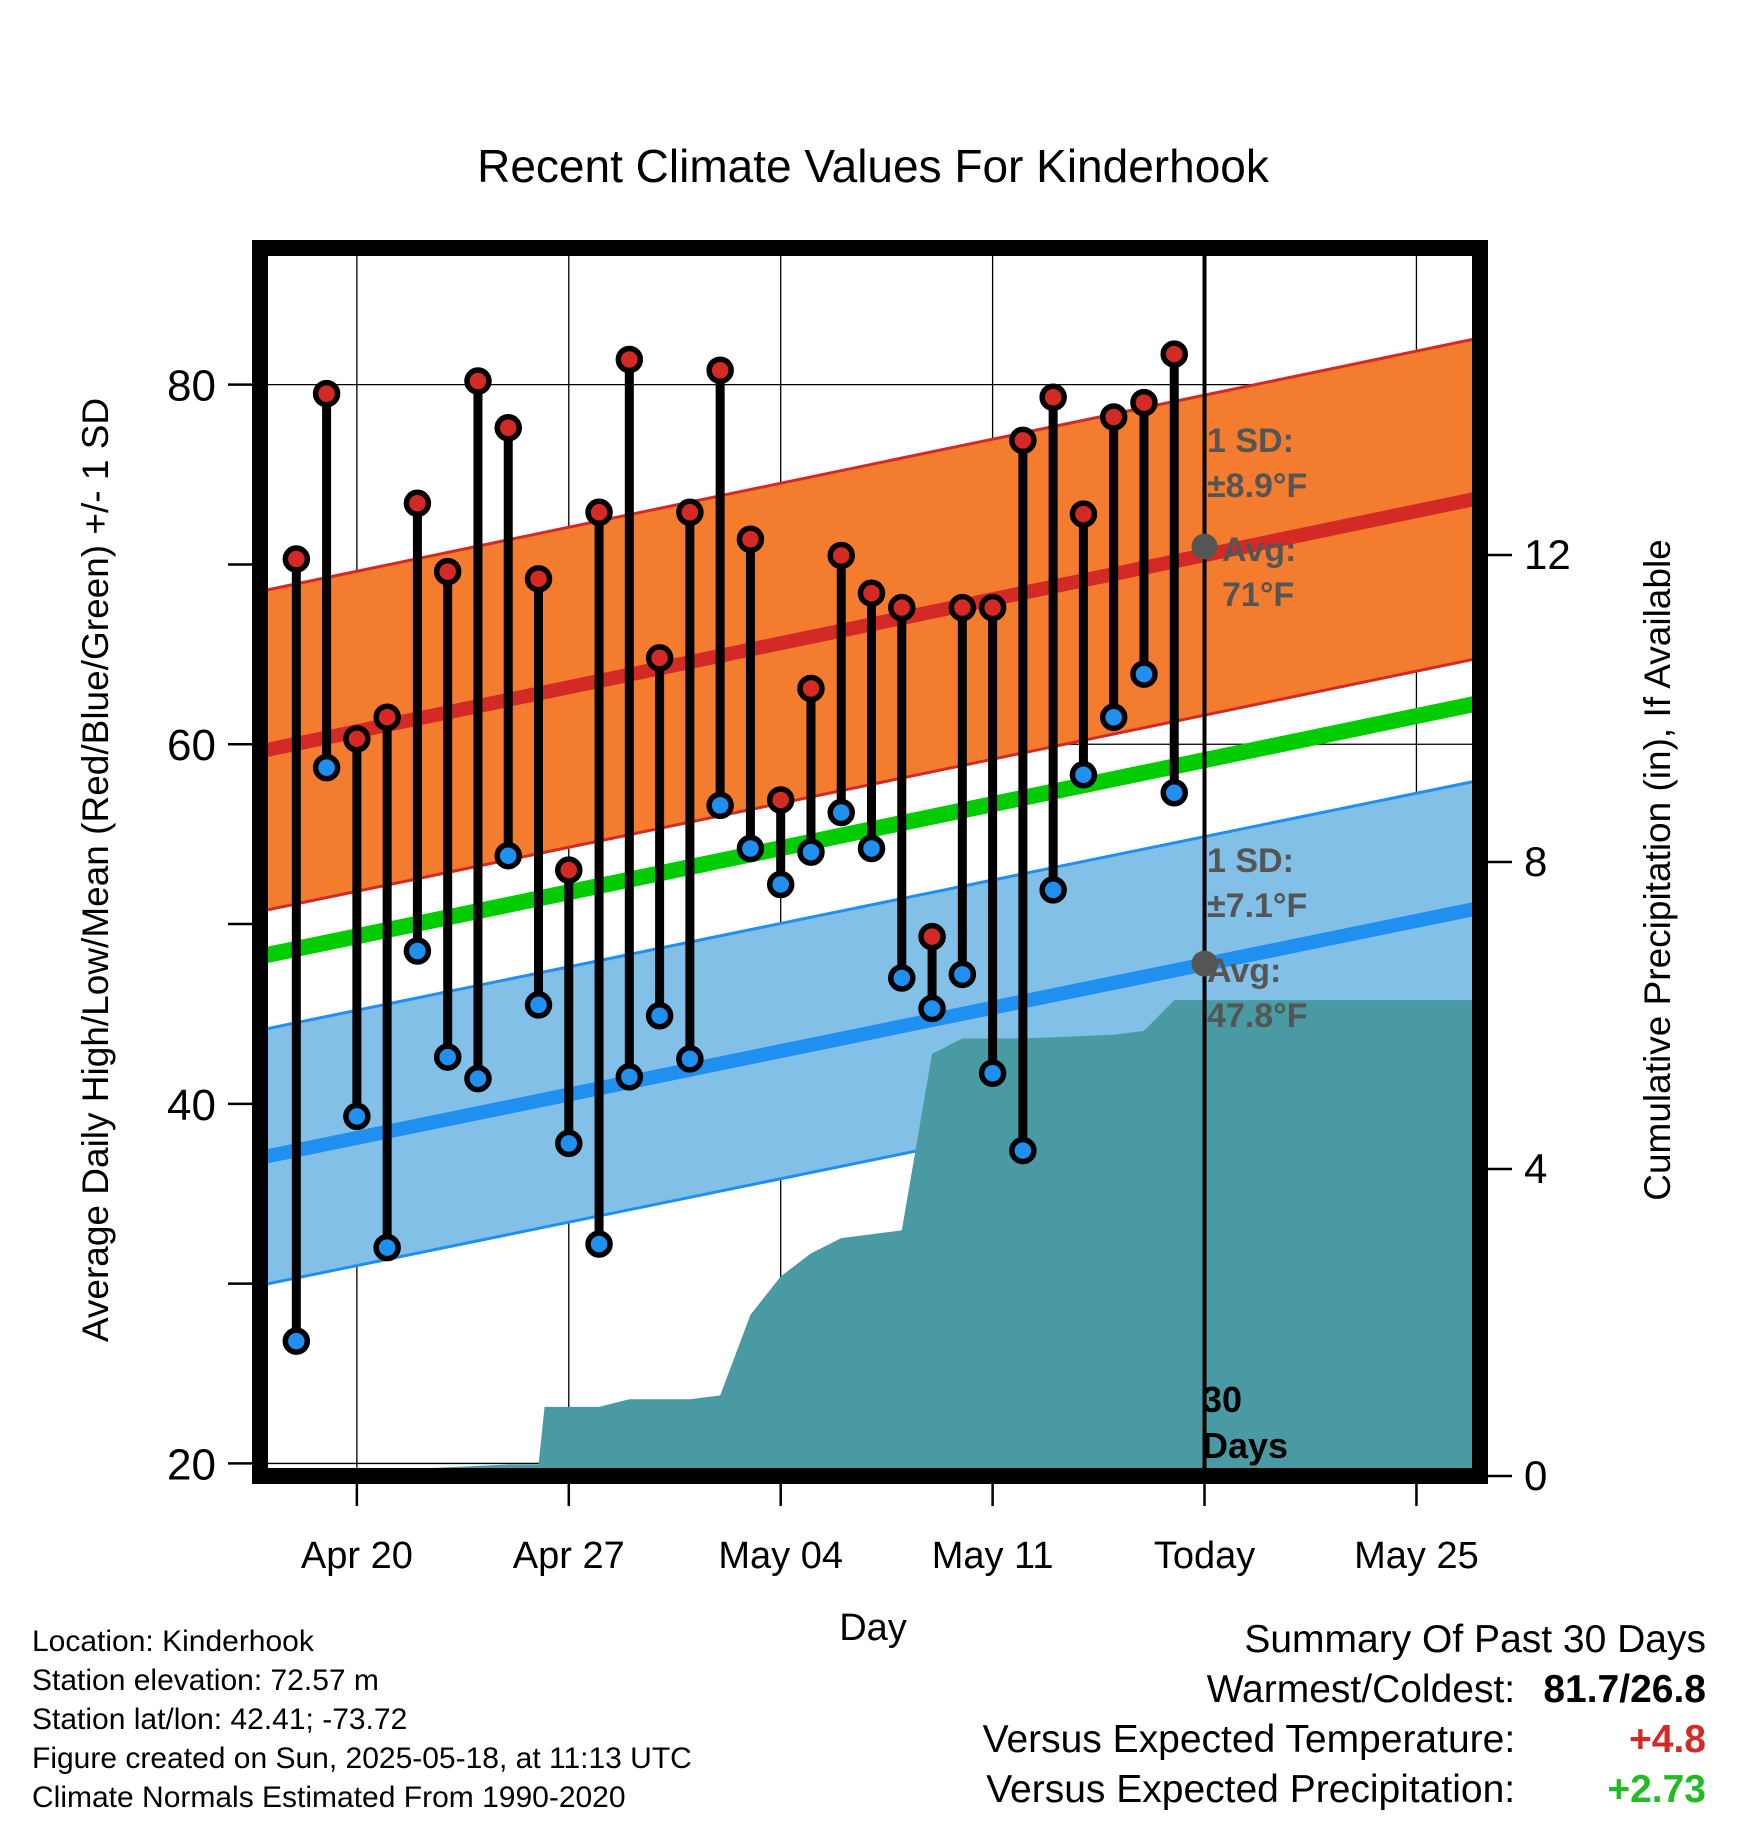  What do you see at coordinates (873, 166) in the screenshot?
I see `chart-title: Recent Climate Values For Kinderhook` at bounding box center [873, 166].